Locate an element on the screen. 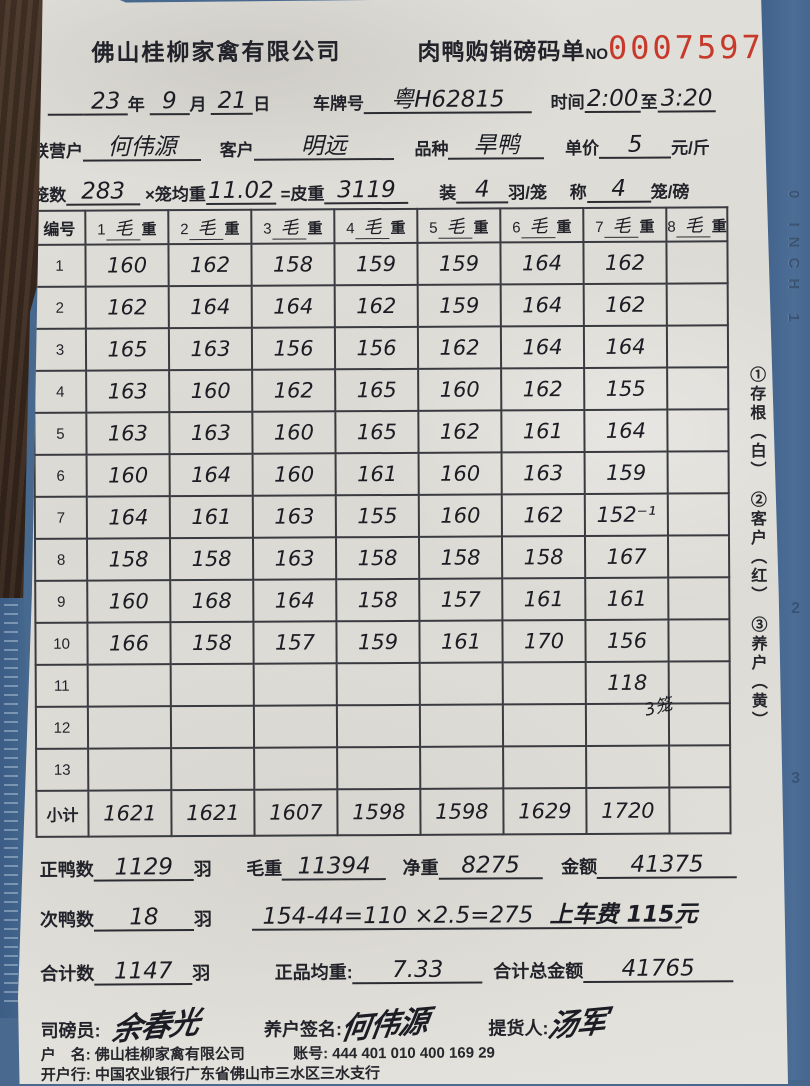  account-name-value: 佛山桂柳家禽有限公司 is located at coordinates (169, 1054).